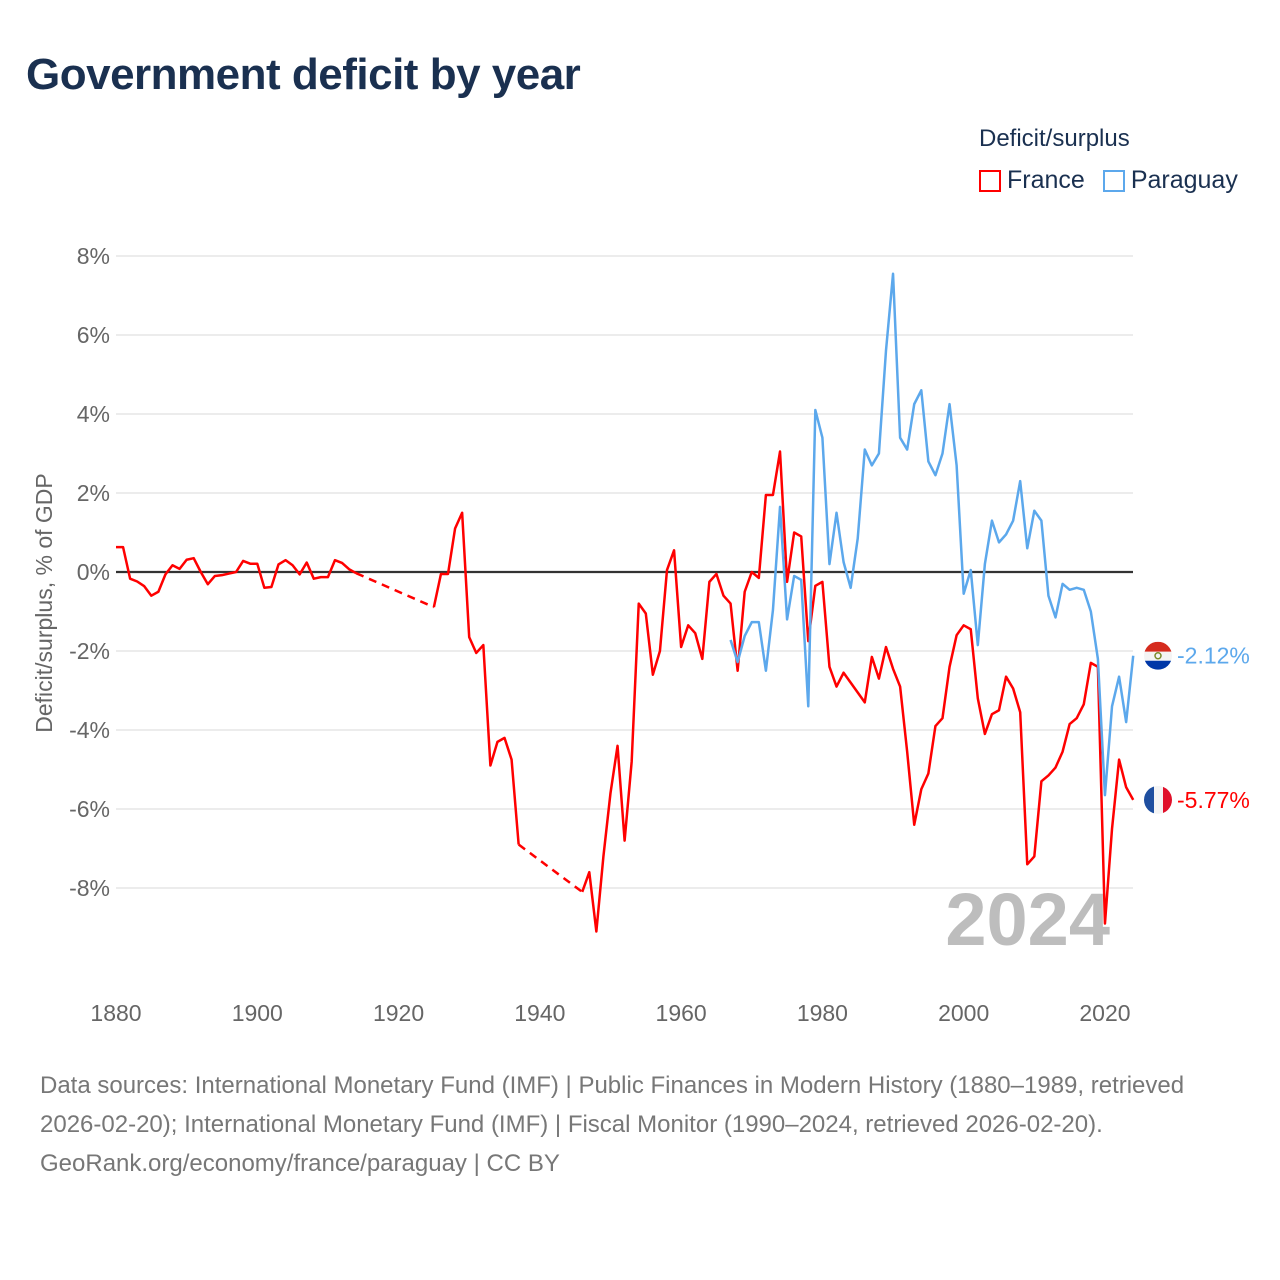  I want to click on y-tick-label: -8%, so click(89, 888).